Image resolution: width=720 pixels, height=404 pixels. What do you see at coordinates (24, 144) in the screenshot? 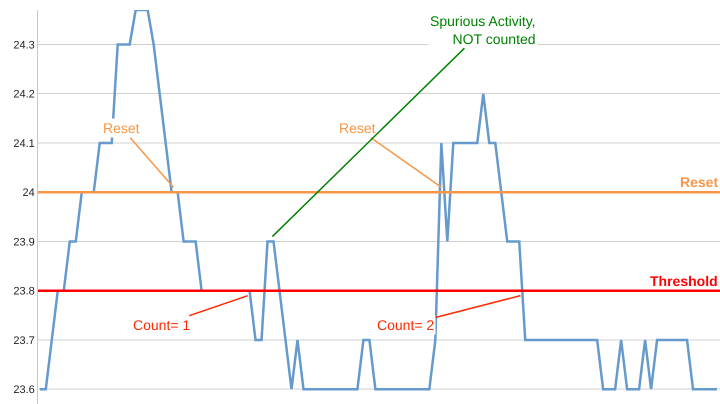
I see `y-tick-label: 24.1` at bounding box center [24, 144].